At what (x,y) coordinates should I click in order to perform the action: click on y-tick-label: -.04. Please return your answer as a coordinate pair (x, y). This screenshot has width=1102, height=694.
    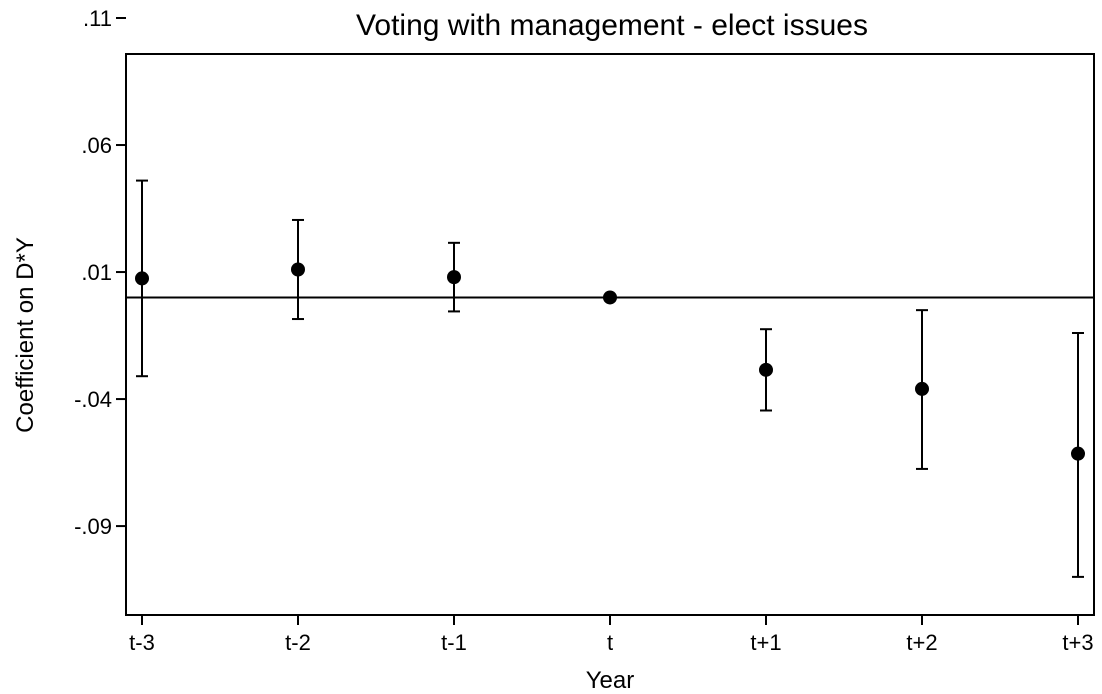
    Looking at the image, I should click on (93, 399).